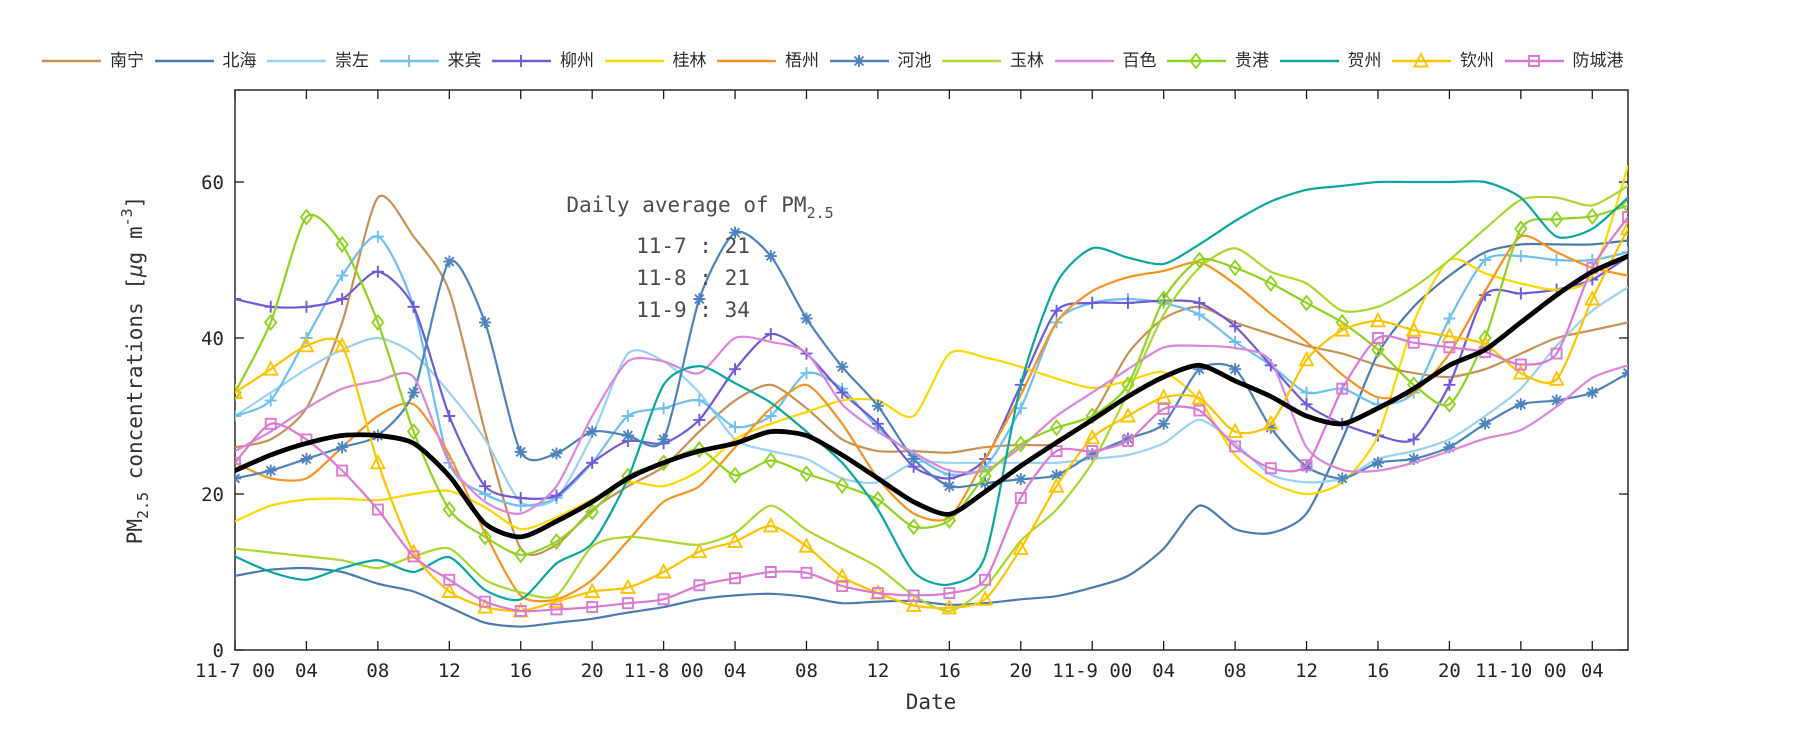 The width and height of the screenshot is (1800, 750). I want to click on legend-item-qinzhou: 钦州, so click(1442, 61).